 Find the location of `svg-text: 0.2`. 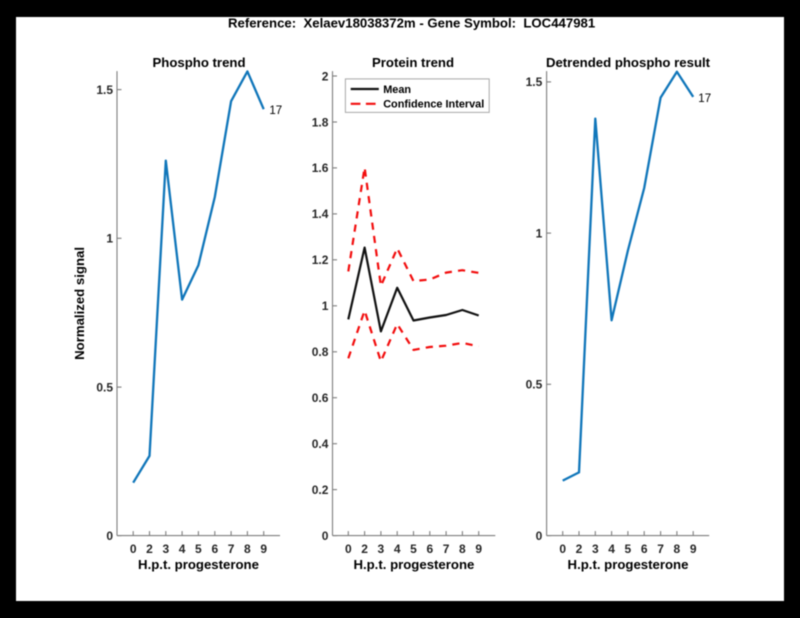

svg-text: 0.2 is located at coordinates (320, 490).